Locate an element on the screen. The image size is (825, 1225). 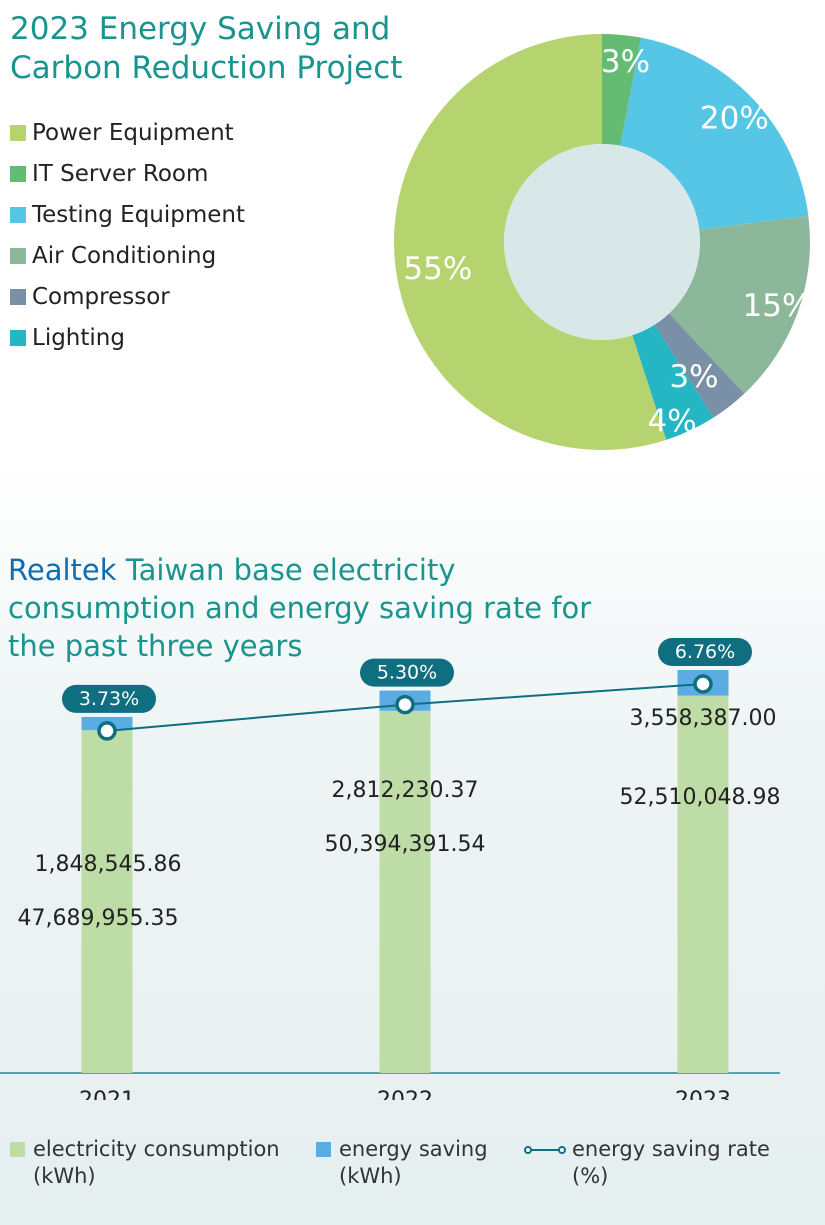
rate-label-2021: 3.73% is located at coordinates (109, 699).